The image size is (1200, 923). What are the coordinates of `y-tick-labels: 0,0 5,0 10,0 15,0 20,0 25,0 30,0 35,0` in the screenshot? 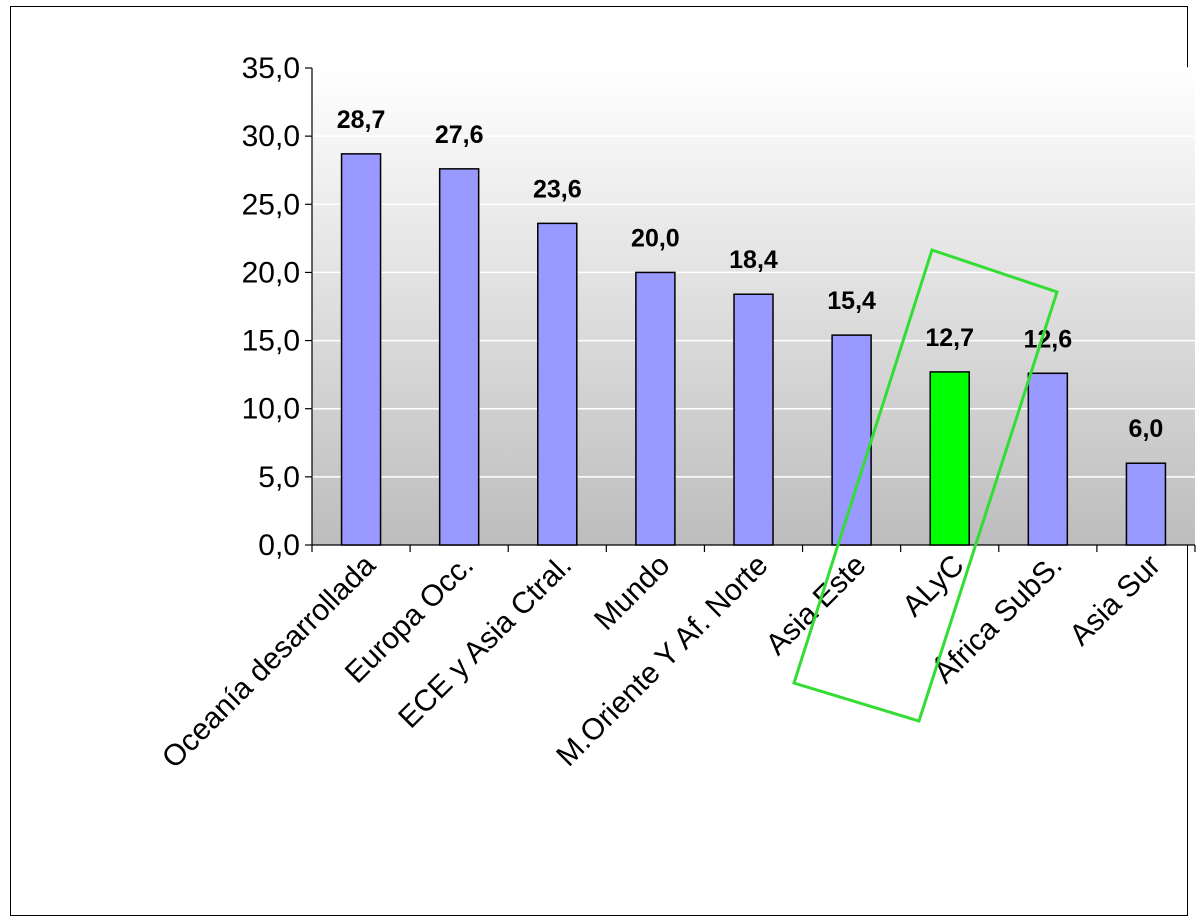 It's located at (271, 307).